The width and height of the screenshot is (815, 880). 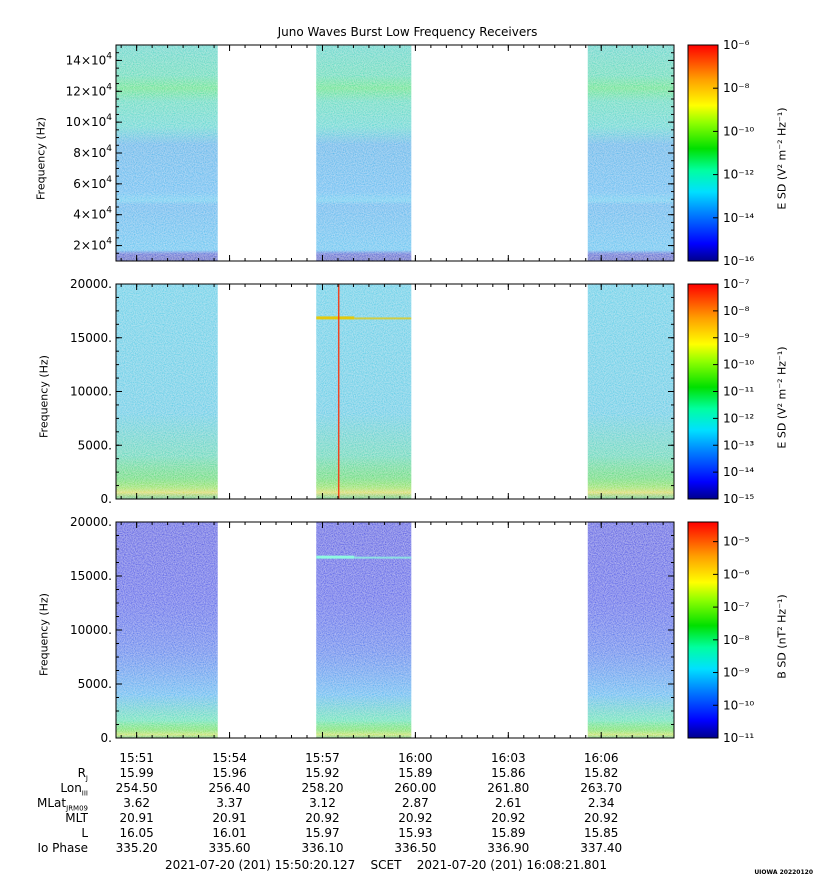 I want to click on ephemeris-label: L, so click(x=84, y=833).